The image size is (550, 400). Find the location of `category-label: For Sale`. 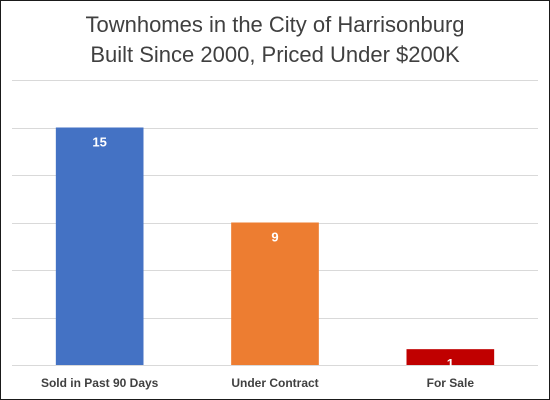

category-label: For Sale is located at coordinates (451, 383).